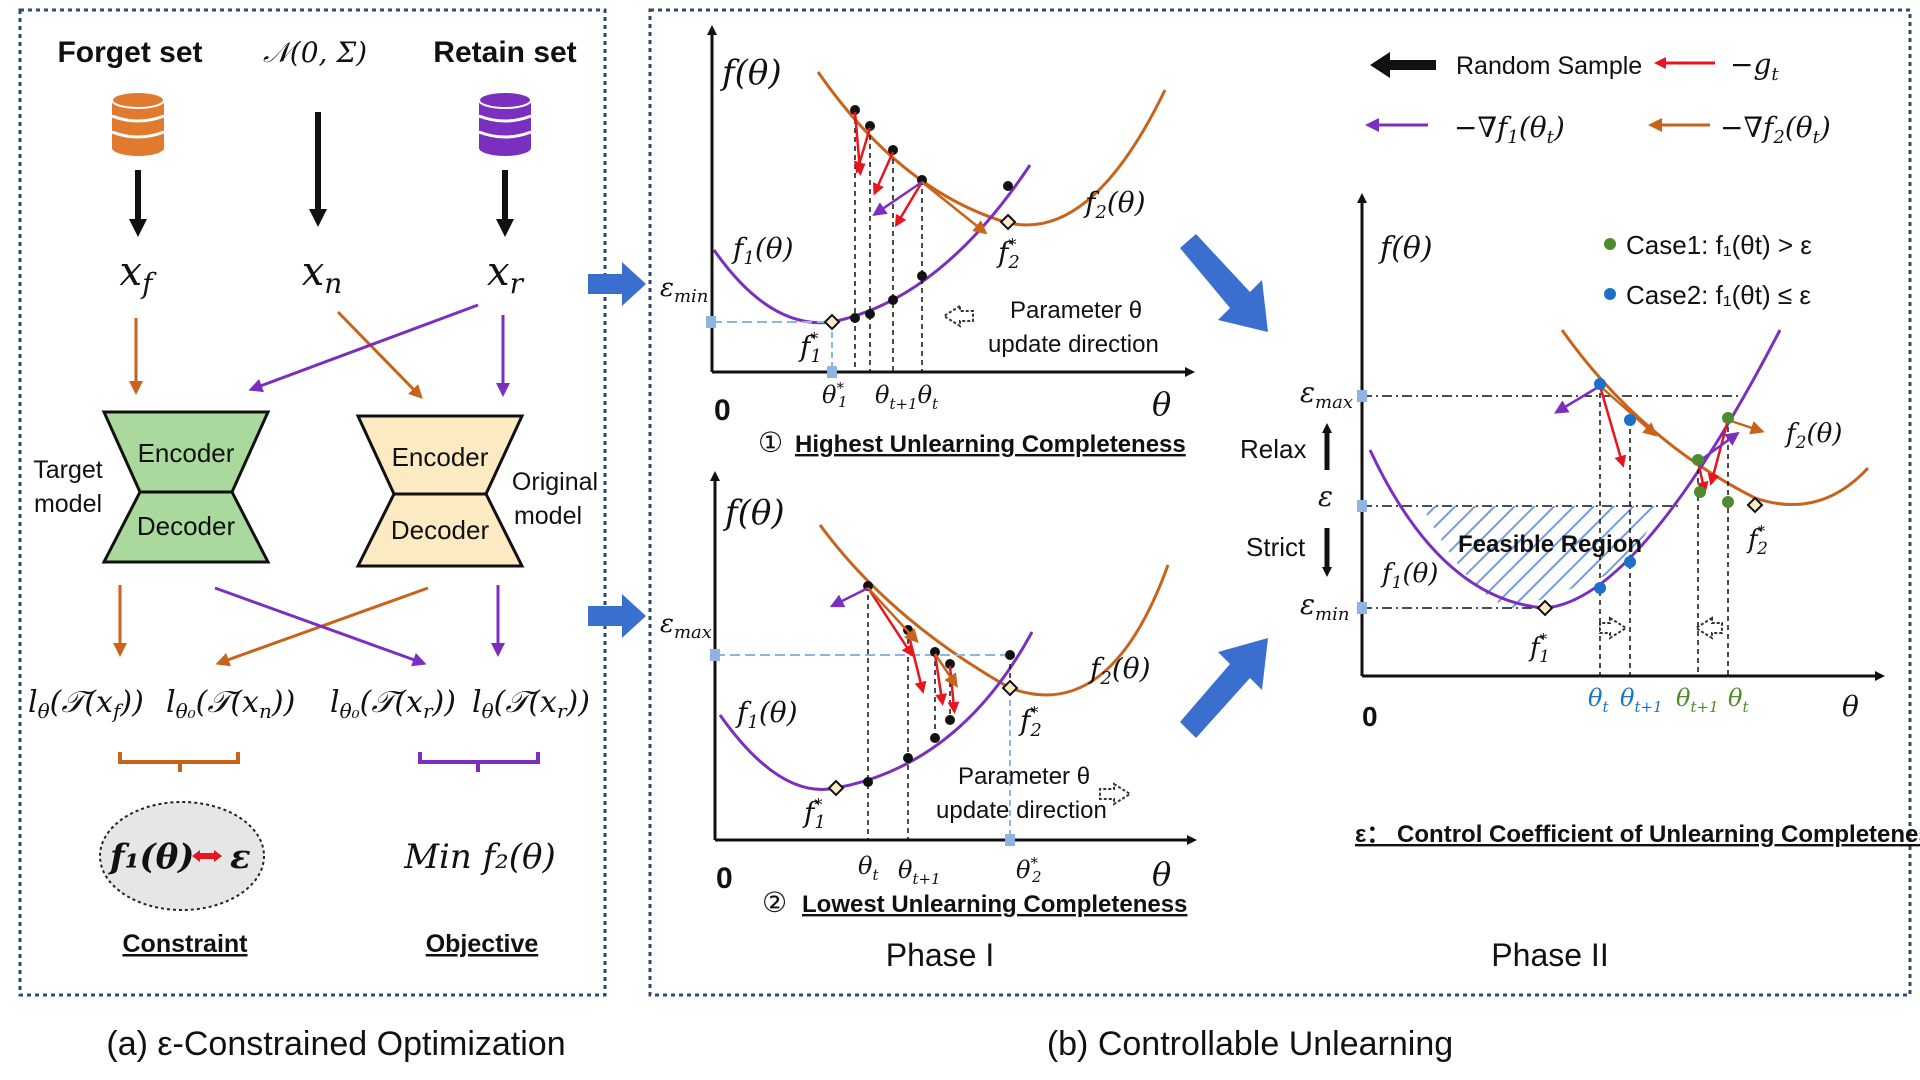  I want to click on case2-label: Case2: f₁(θt) ≤ ε, so click(1718, 295).